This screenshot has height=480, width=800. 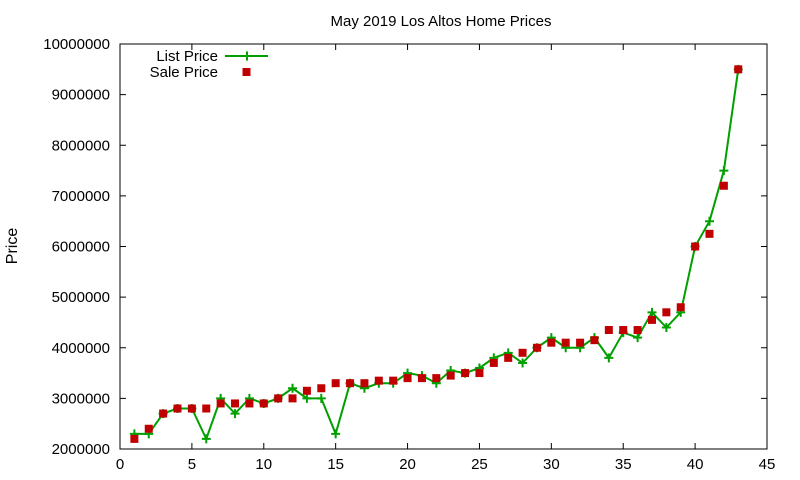 I want to click on legend: List Price Sale Price, so click(x=209, y=64).